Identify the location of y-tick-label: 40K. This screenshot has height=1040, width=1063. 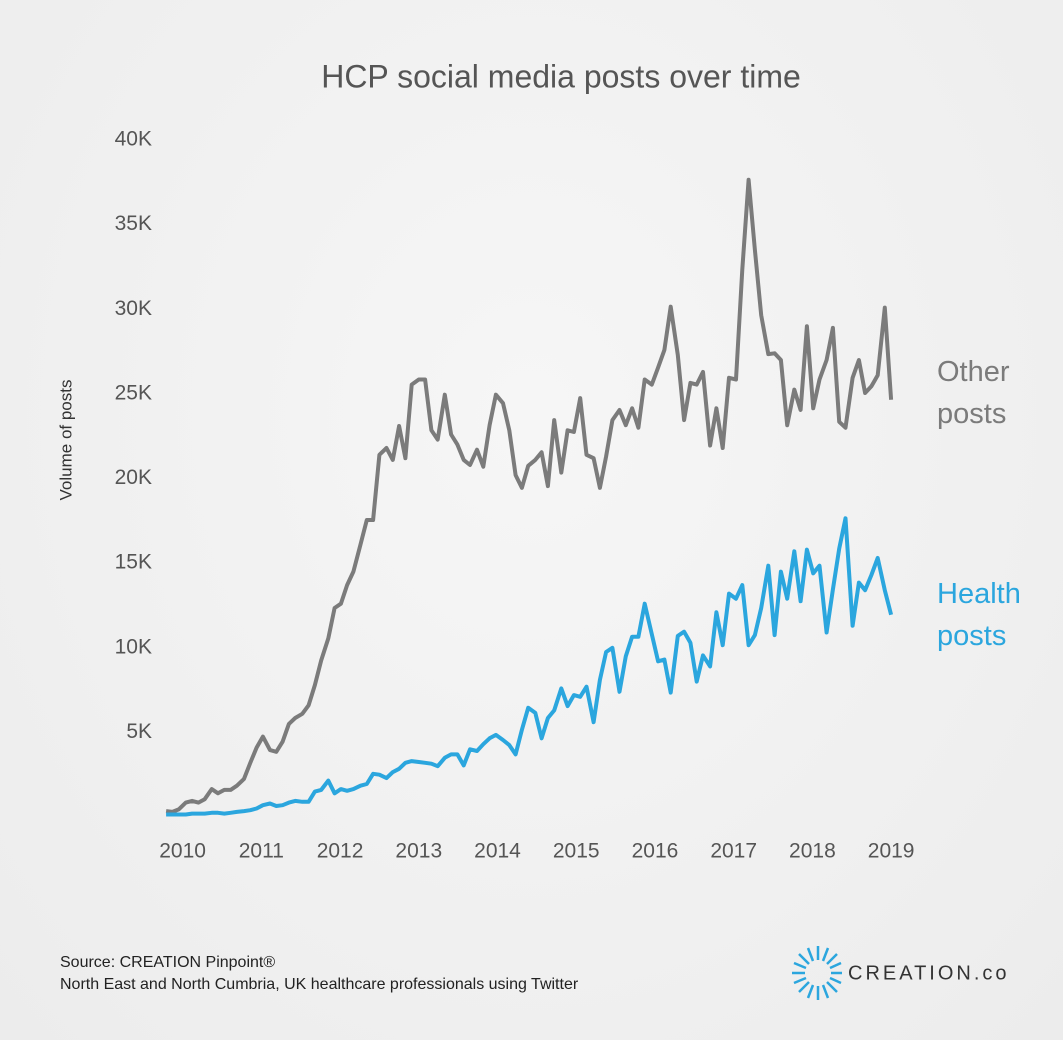
(133, 139).